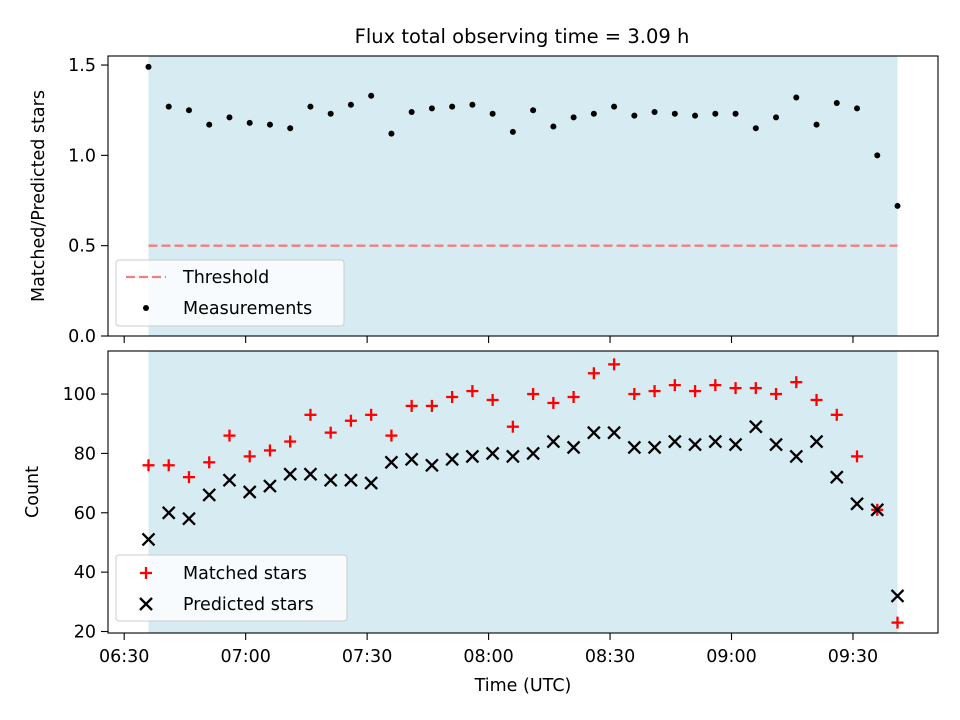 This screenshot has width=960, height=720. What do you see at coordinates (82, 247) in the screenshot?
I see `y-tick-label: 0.5` at bounding box center [82, 247].